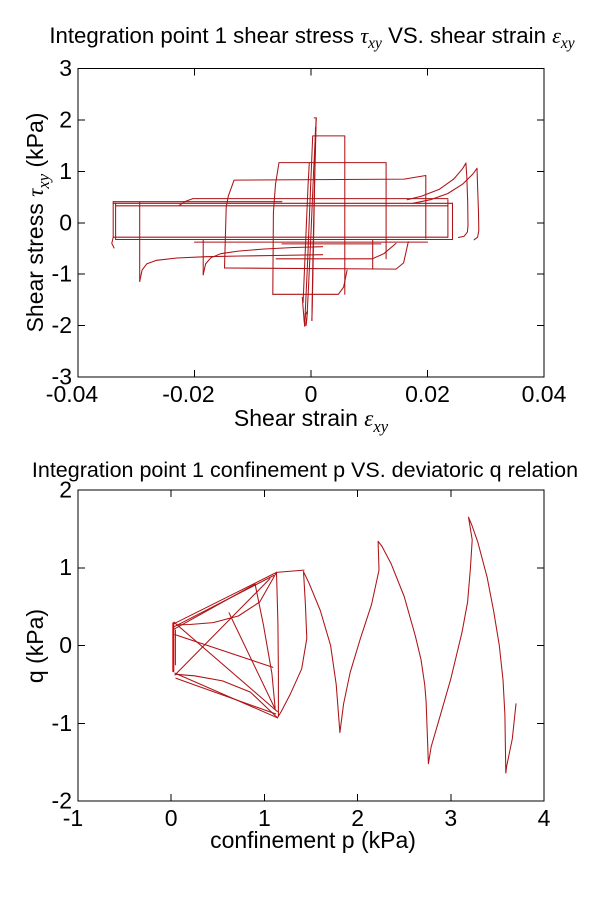  Describe the element at coordinates (188, 394) in the screenshot. I see `svg-text: -0.02` at that location.